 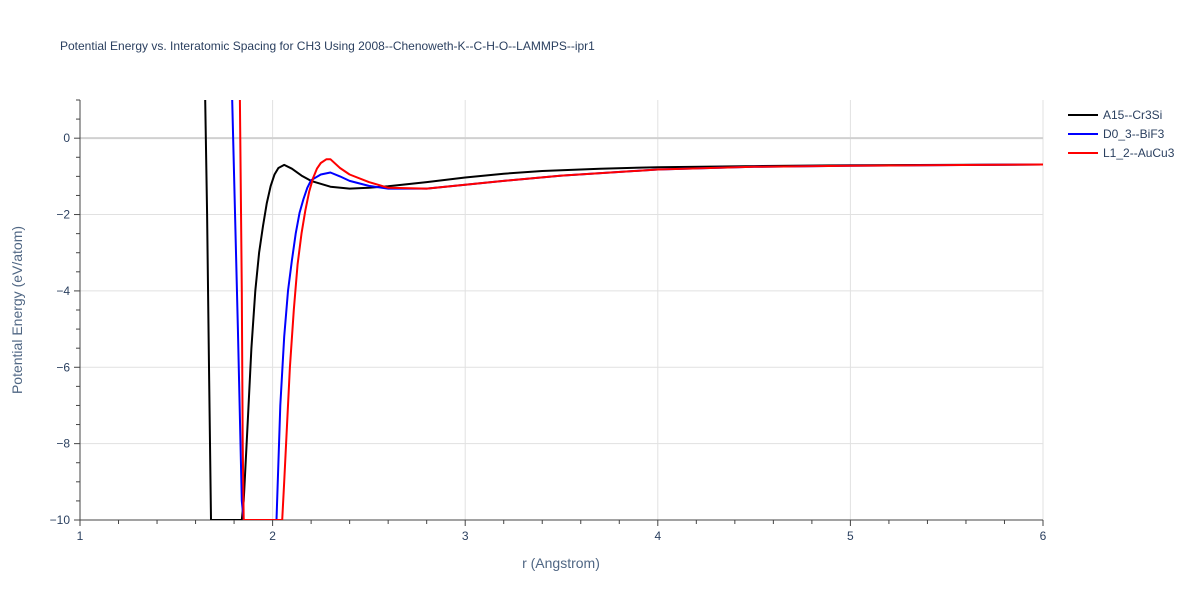 I want to click on y-tick-label: −10, so click(x=60, y=520).